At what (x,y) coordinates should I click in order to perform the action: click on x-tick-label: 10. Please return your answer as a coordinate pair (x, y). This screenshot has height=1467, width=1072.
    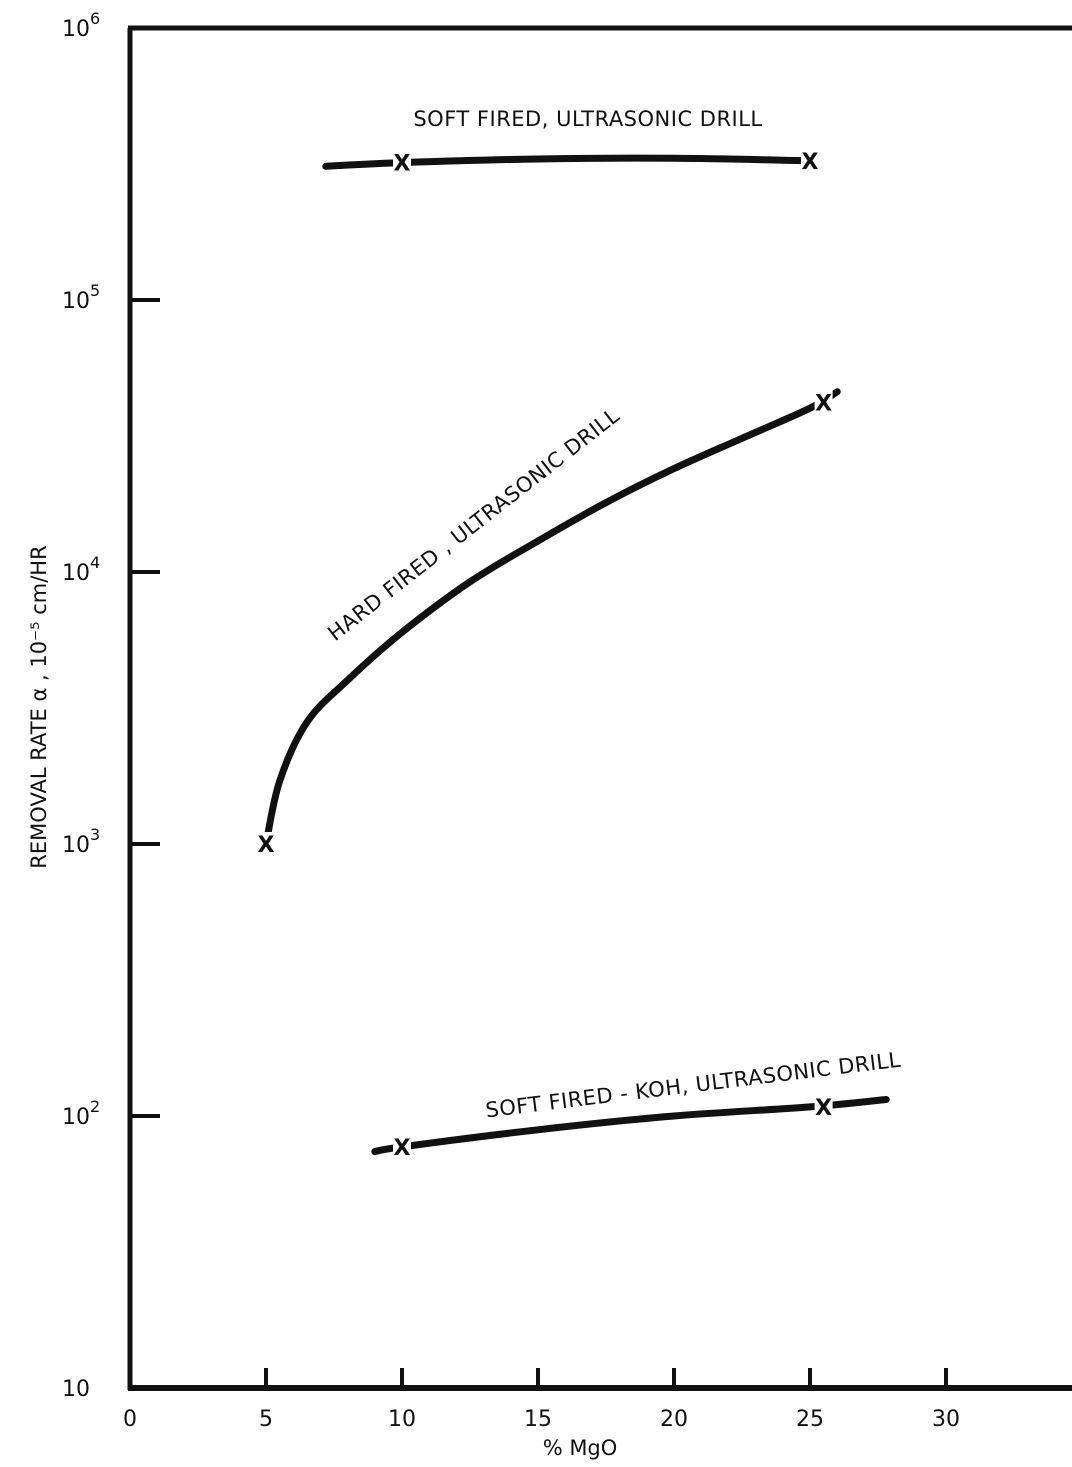
    Looking at the image, I should click on (402, 1419).